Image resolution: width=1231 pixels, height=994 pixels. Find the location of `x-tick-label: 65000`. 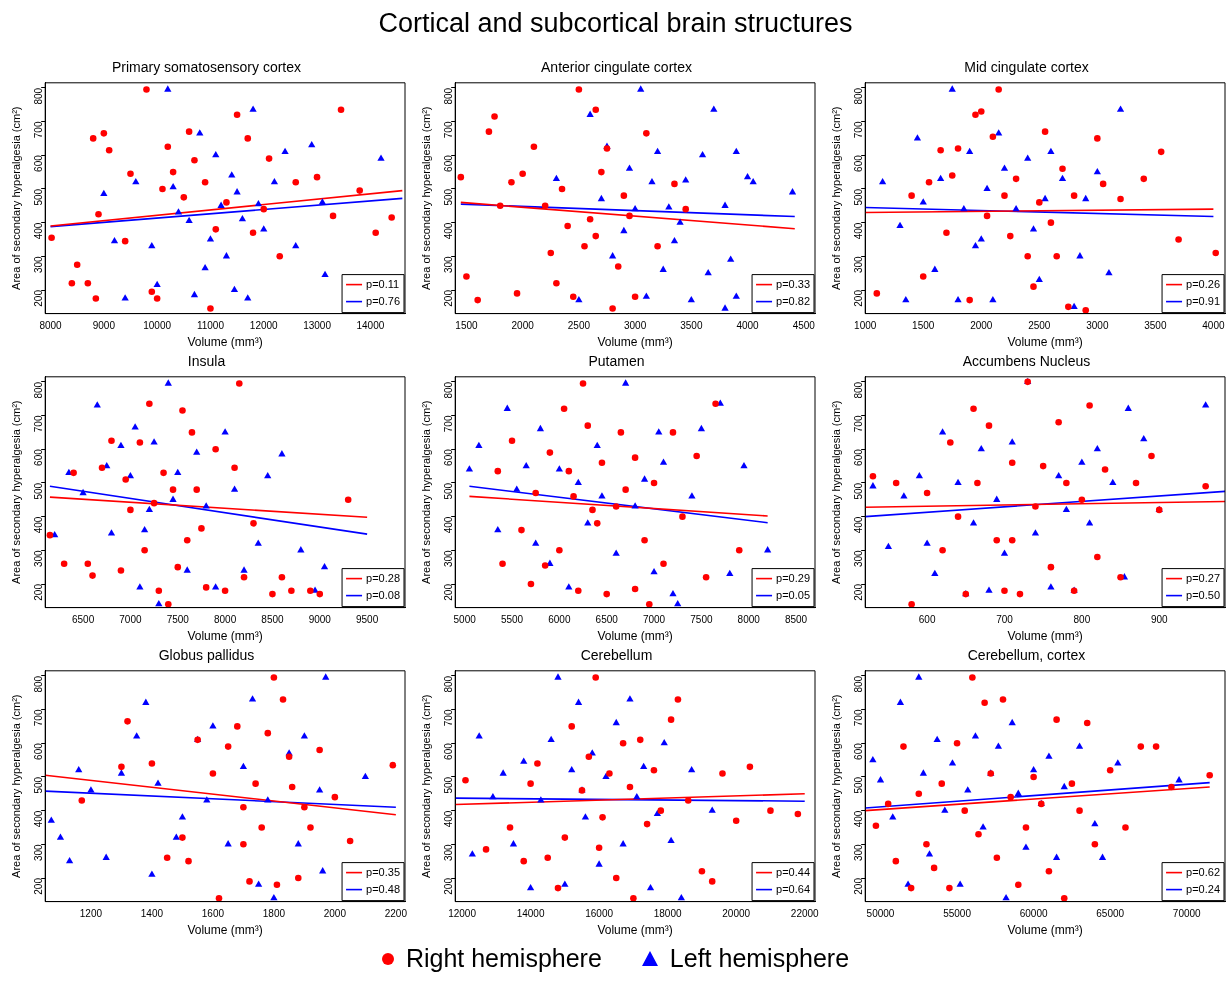

x-tick-label: 65000 is located at coordinates (1110, 914).